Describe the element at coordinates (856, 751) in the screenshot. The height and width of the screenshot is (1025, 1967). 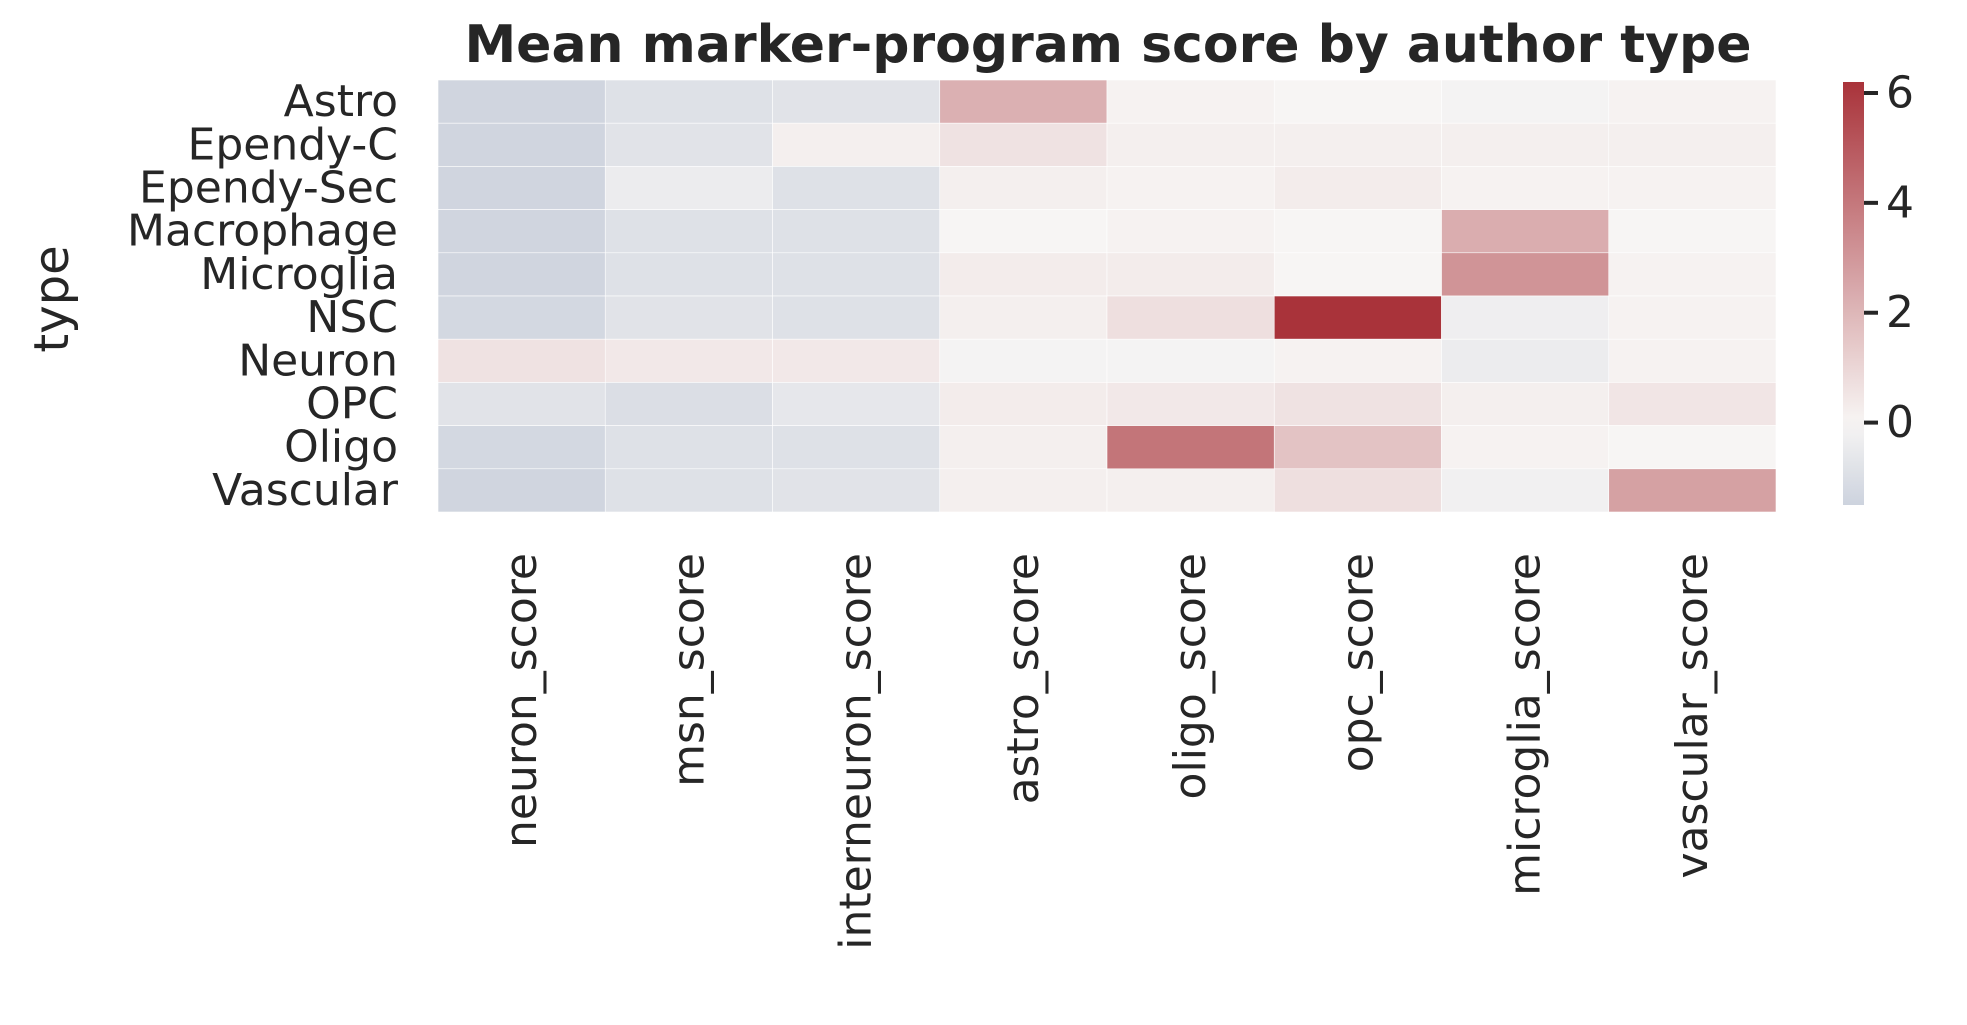
I see `column-label: interneuron_score` at that location.